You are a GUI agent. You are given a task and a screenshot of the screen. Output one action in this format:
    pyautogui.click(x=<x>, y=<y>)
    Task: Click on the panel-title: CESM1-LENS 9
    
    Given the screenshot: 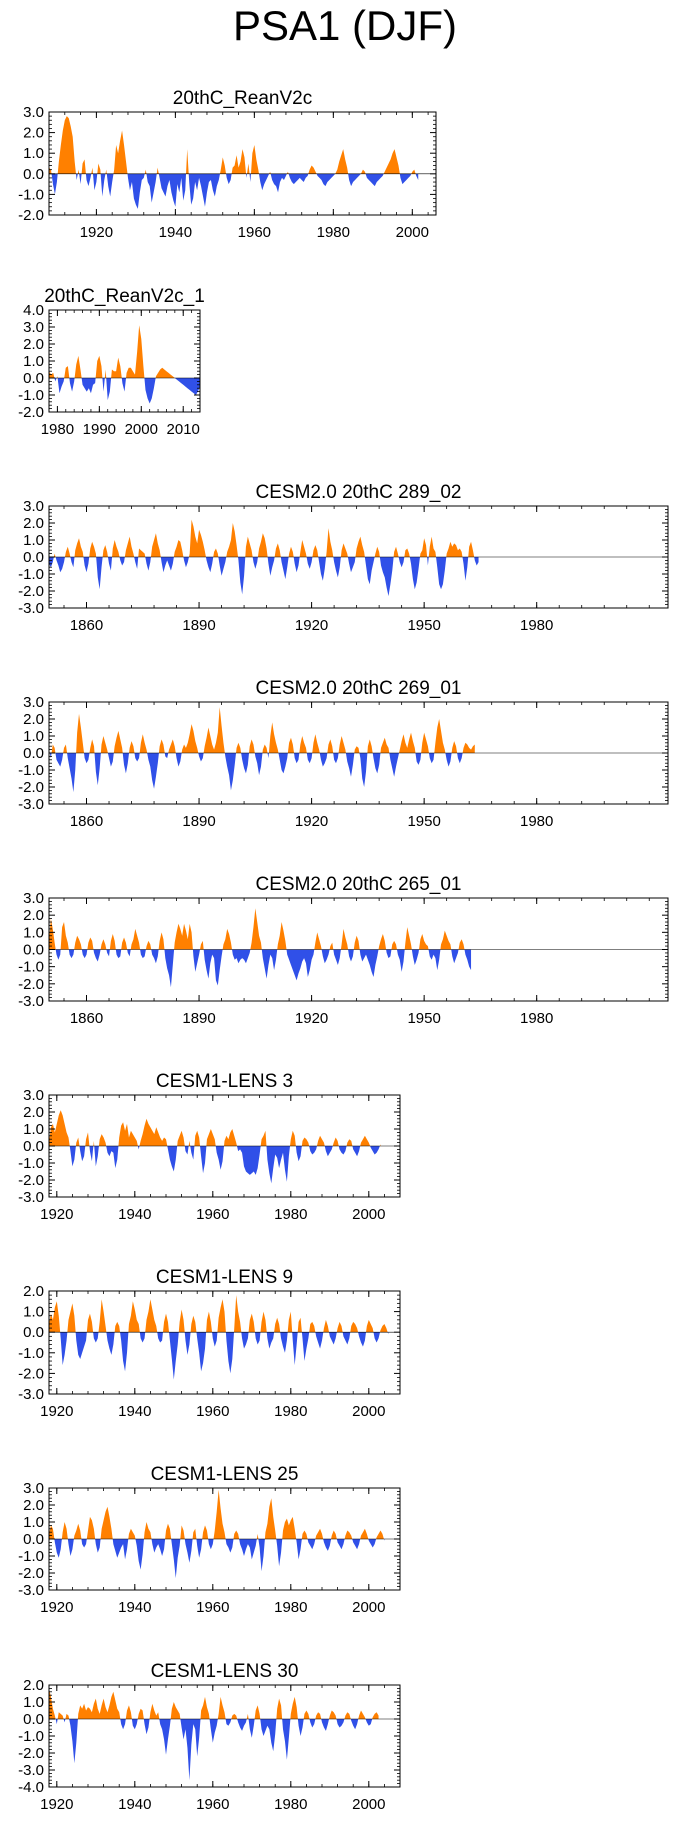 What is the action you would take?
    pyautogui.click(x=224, y=1277)
    